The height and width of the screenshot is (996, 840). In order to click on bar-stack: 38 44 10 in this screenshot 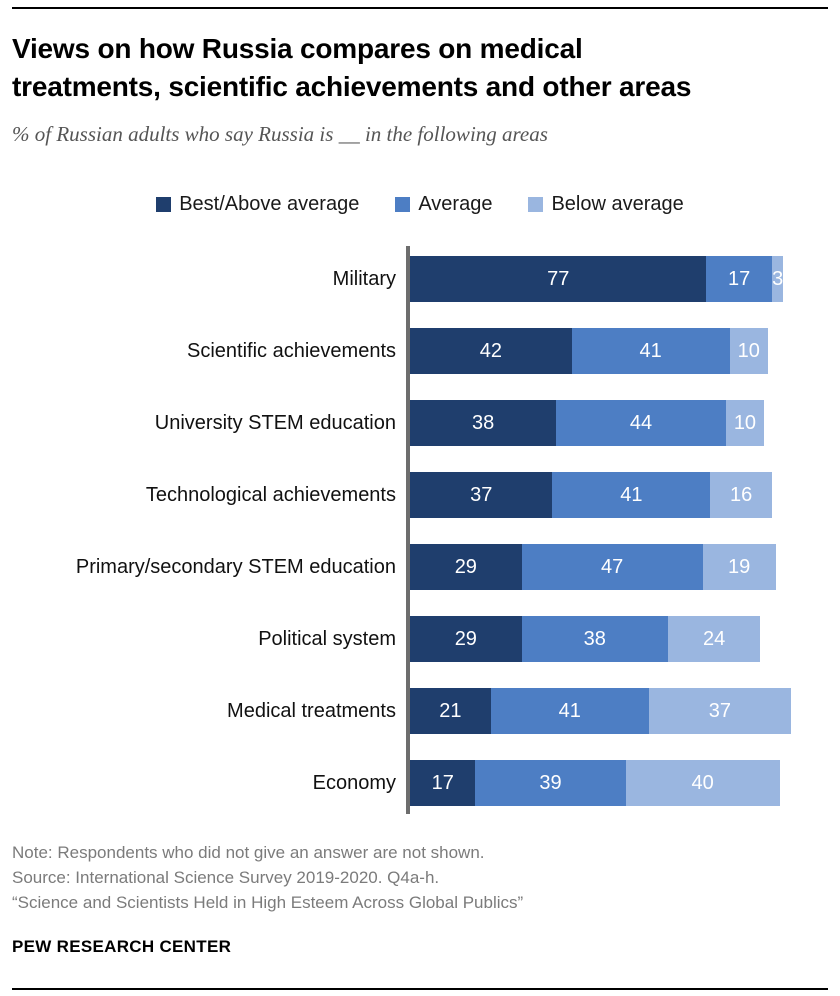, I will do `click(587, 423)`.